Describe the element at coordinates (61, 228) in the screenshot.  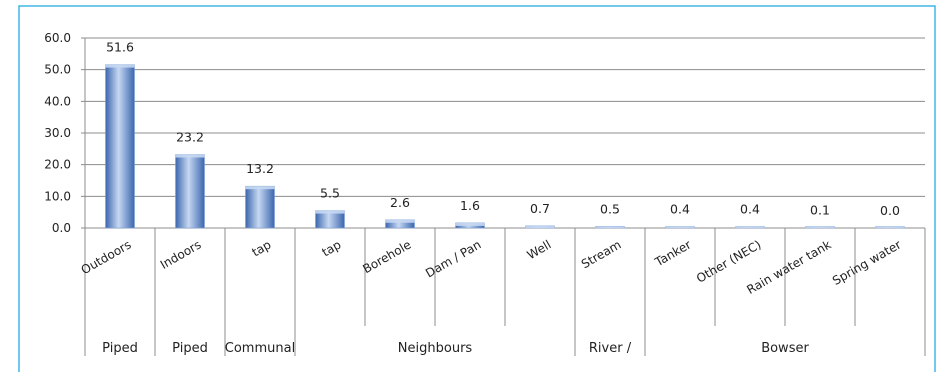
I see `y-tick-label: 0.0` at that location.